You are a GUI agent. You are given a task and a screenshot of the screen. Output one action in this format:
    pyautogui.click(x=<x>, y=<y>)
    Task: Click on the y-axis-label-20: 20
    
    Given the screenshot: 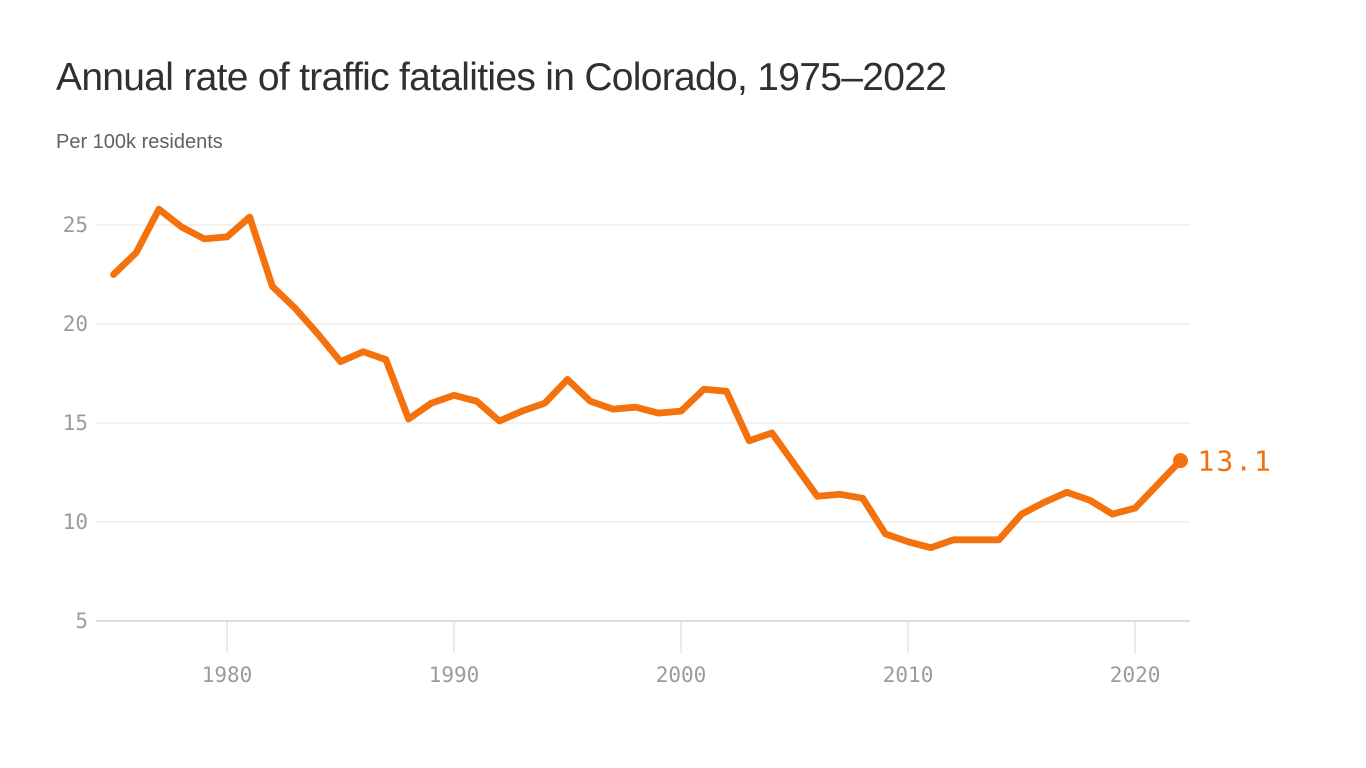 What is the action you would take?
    pyautogui.click(x=75, y=324)
    